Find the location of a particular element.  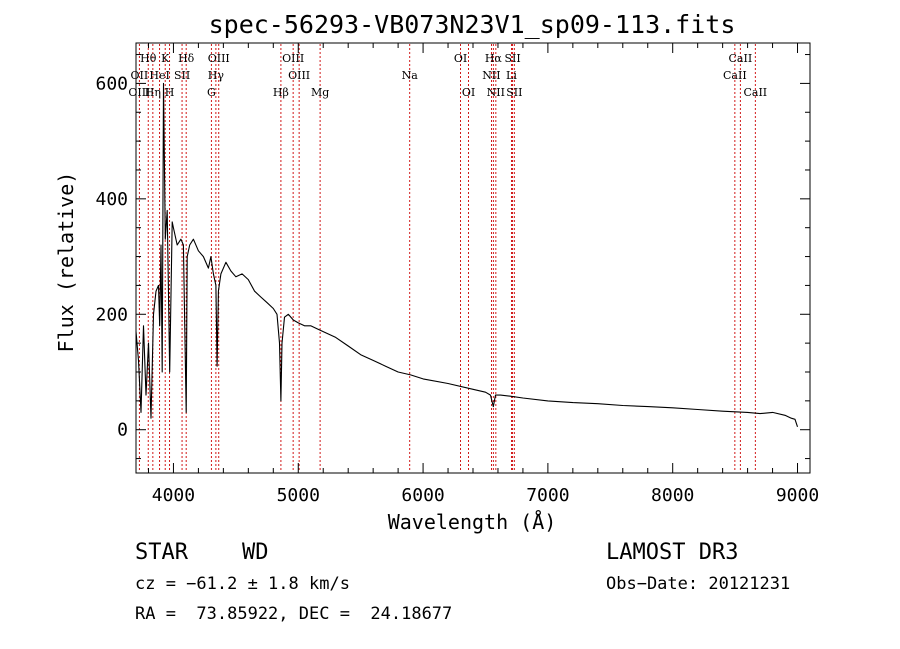

line-label-26: CaII is located at coordinates (735, 75).